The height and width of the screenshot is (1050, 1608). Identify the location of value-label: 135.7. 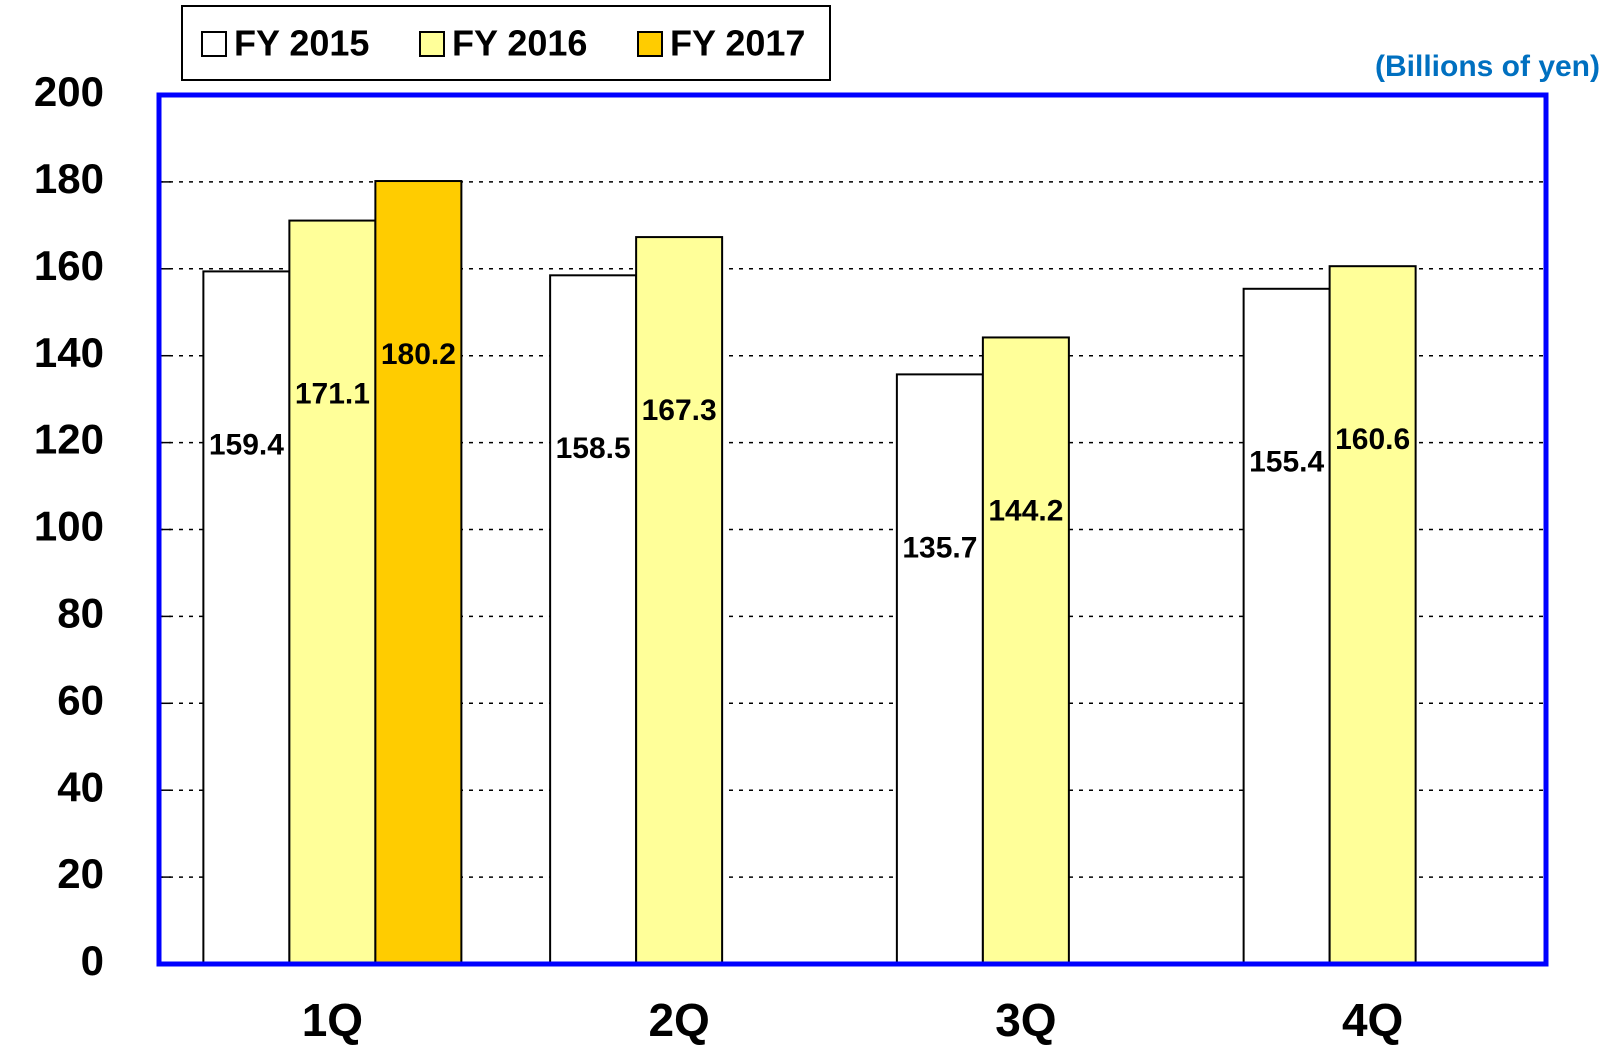
(939, 547).